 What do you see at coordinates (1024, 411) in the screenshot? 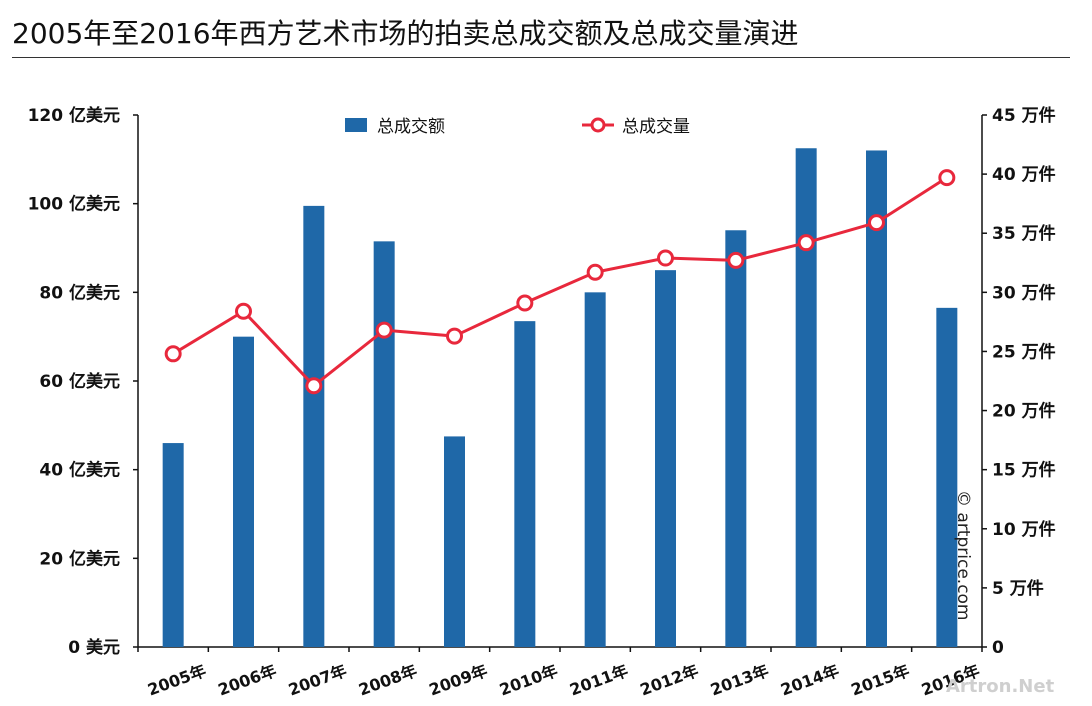
I see `right-tick-label: 20 万件` at bounding box center [1024, 411].